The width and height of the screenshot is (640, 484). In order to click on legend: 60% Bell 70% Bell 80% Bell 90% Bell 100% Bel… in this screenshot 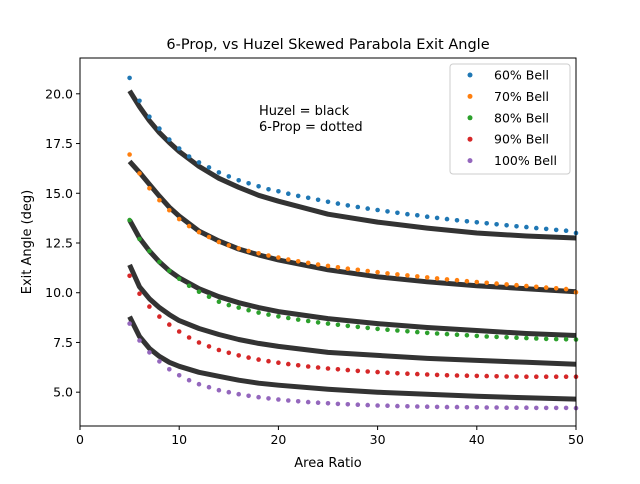, I will do `click(510, 119)`.